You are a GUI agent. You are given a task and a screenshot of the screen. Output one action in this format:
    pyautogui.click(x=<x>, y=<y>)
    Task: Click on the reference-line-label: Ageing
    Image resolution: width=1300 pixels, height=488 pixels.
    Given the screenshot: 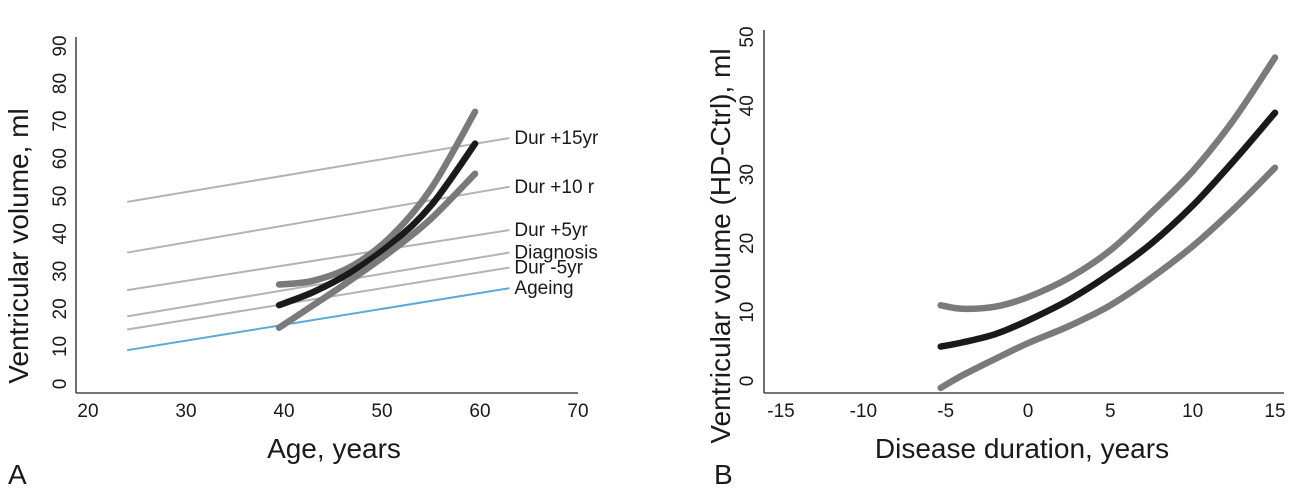 What is the action you would take?
    pyautogui.click(x=543, y=288)
    